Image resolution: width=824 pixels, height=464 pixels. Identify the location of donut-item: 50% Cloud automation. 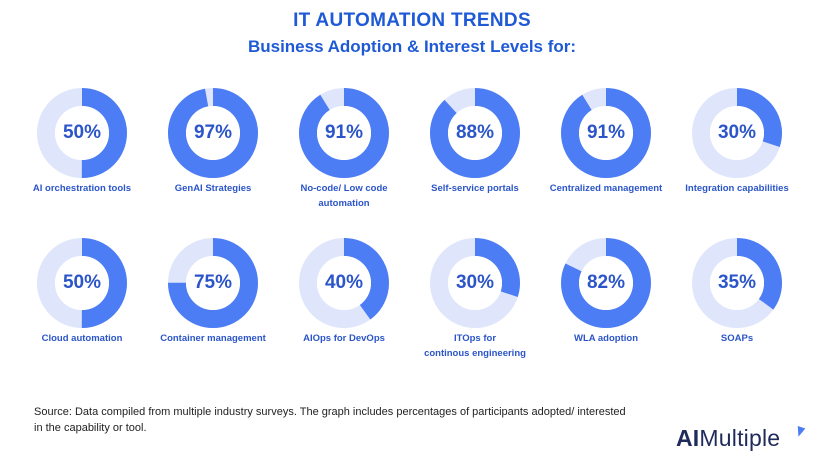
(82, 313).